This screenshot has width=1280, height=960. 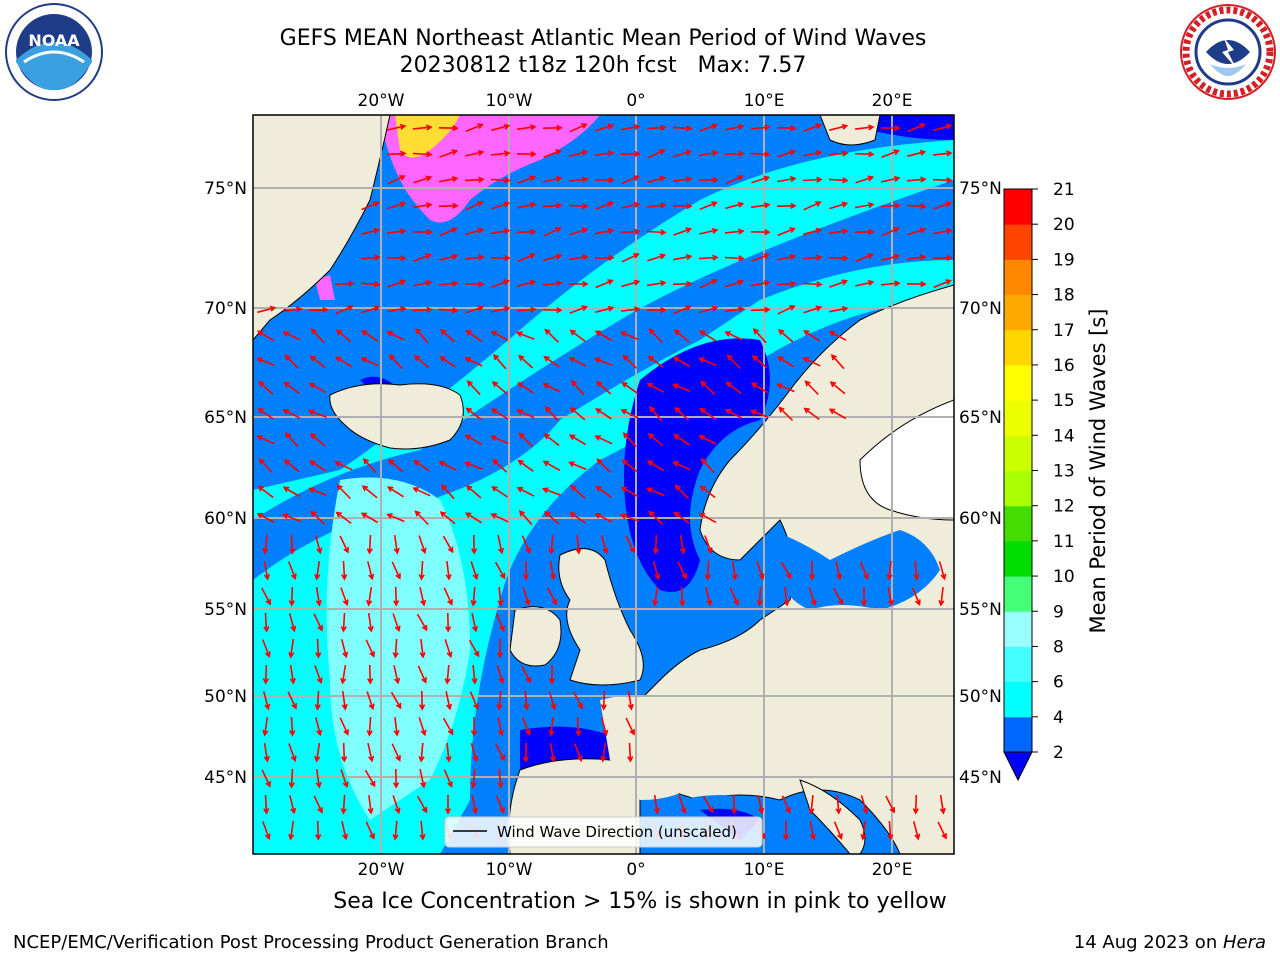 I want to click on colorbar-tick-label: 13, so click(x=1064, y=472).